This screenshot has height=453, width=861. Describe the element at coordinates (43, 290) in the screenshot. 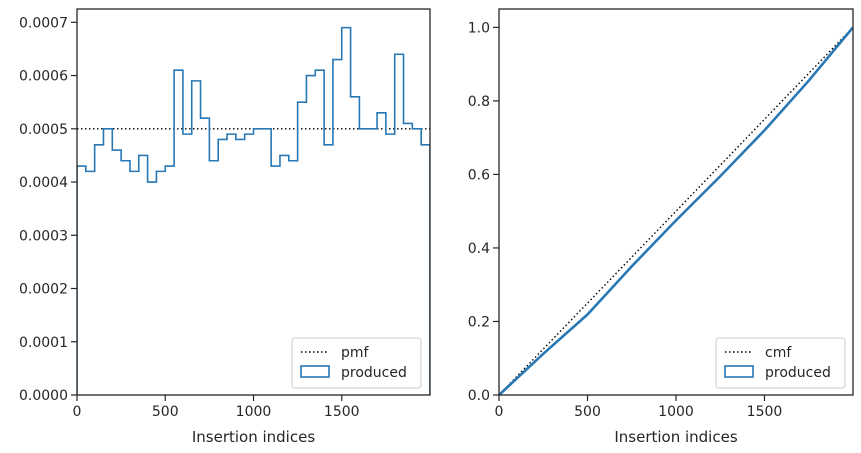

I see `y-tick-label: 0.0002` at that location.